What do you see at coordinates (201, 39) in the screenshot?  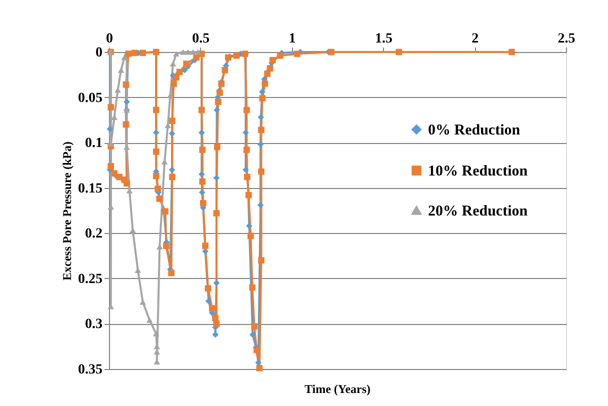 I see `x-tick-label: 0.5` at bounding box center [201, 39].